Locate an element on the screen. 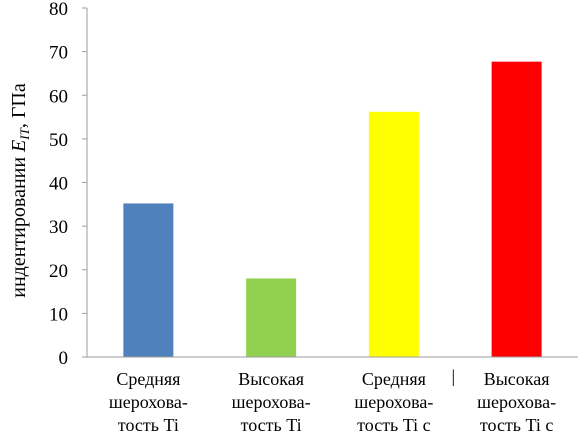  y-axis-label-suffix: , ГПа is located at coordinates (19, 105).